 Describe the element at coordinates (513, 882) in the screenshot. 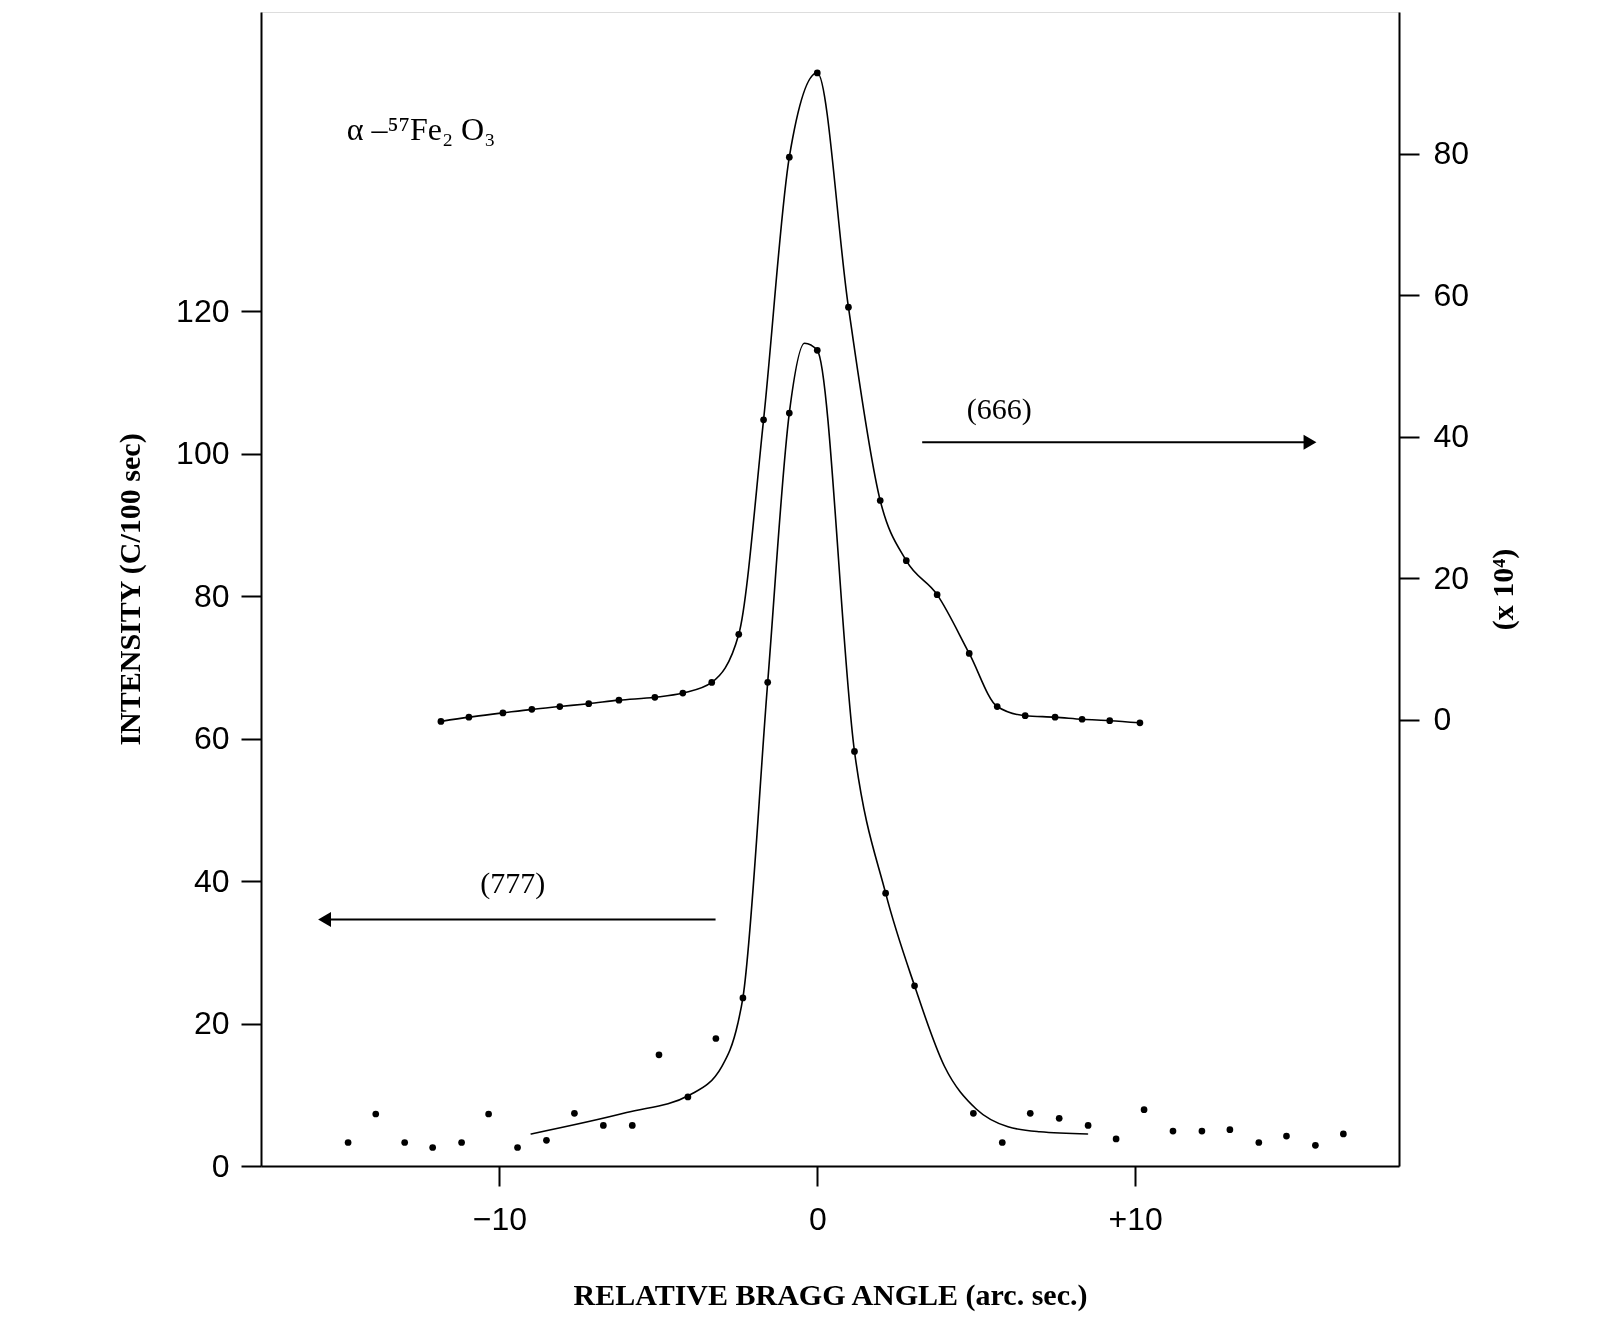

I see `annotation: (777)` at that location.